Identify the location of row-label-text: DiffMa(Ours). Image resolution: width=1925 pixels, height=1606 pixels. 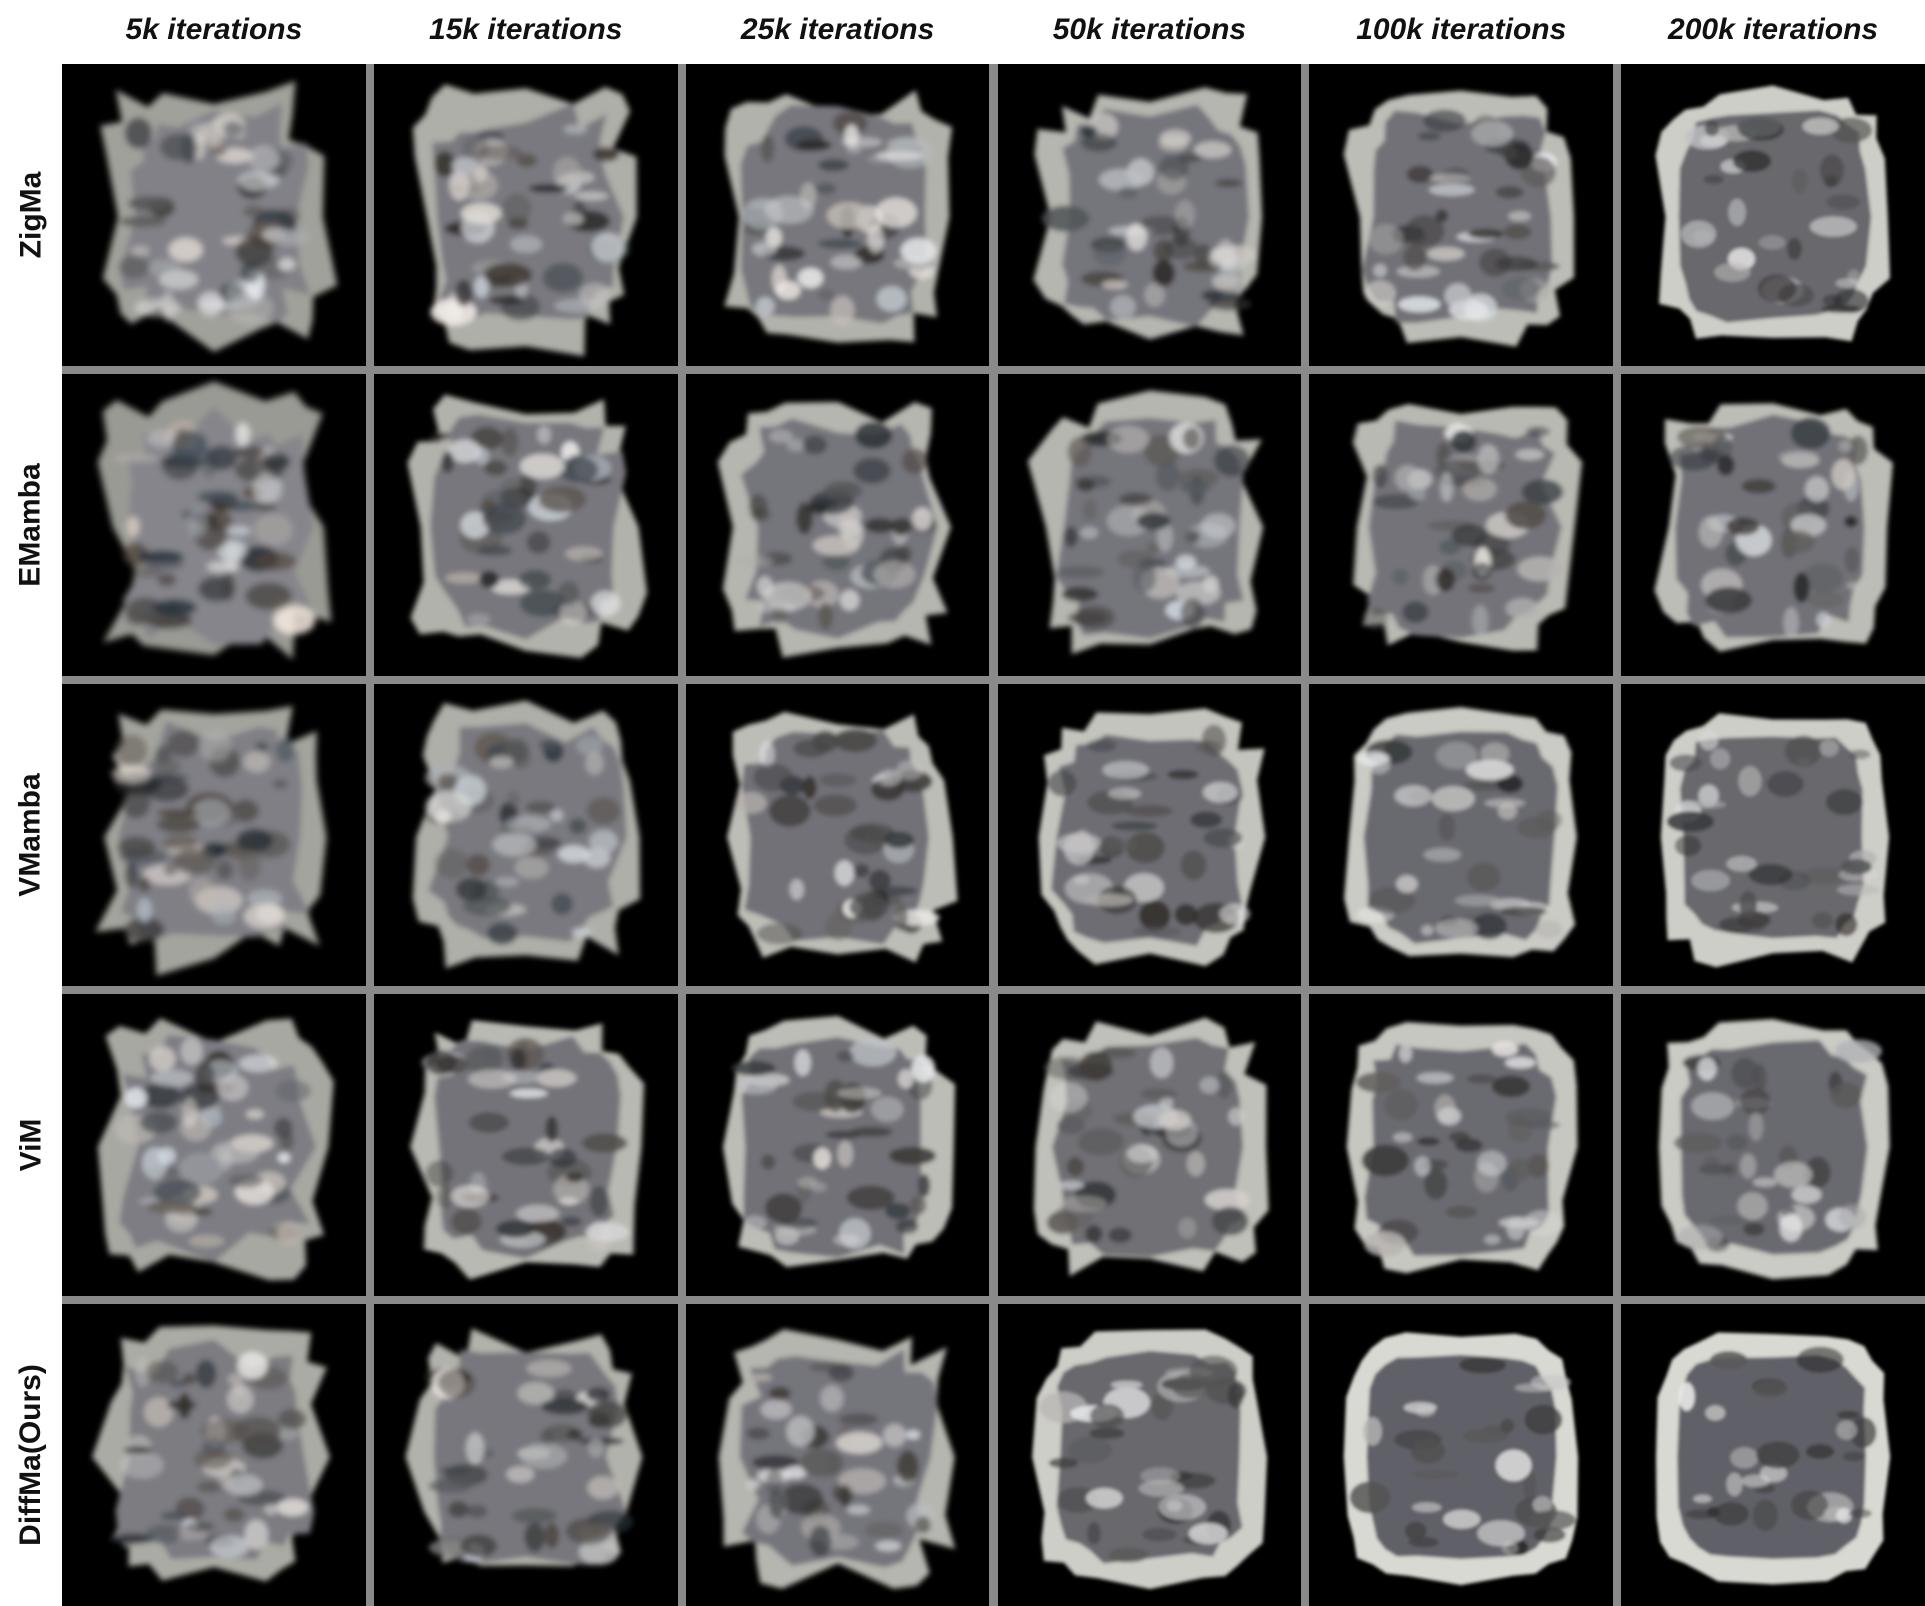
(30, 1455).